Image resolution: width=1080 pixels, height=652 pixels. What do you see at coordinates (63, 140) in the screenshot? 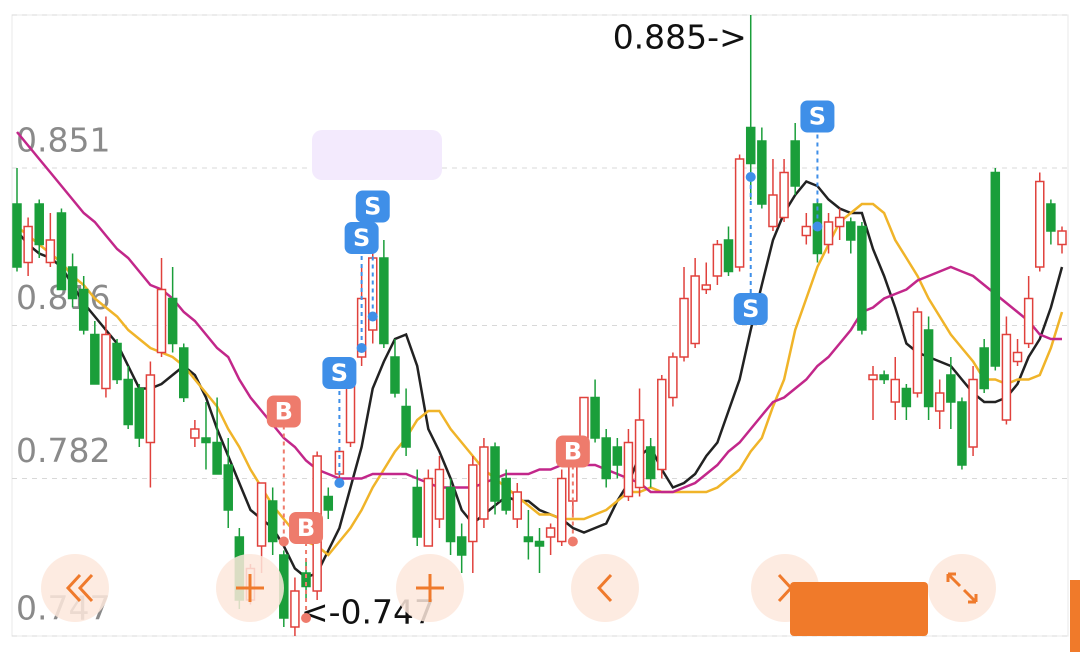
I see `y-tick-label: 0.851` at bounding box center [63, 140].